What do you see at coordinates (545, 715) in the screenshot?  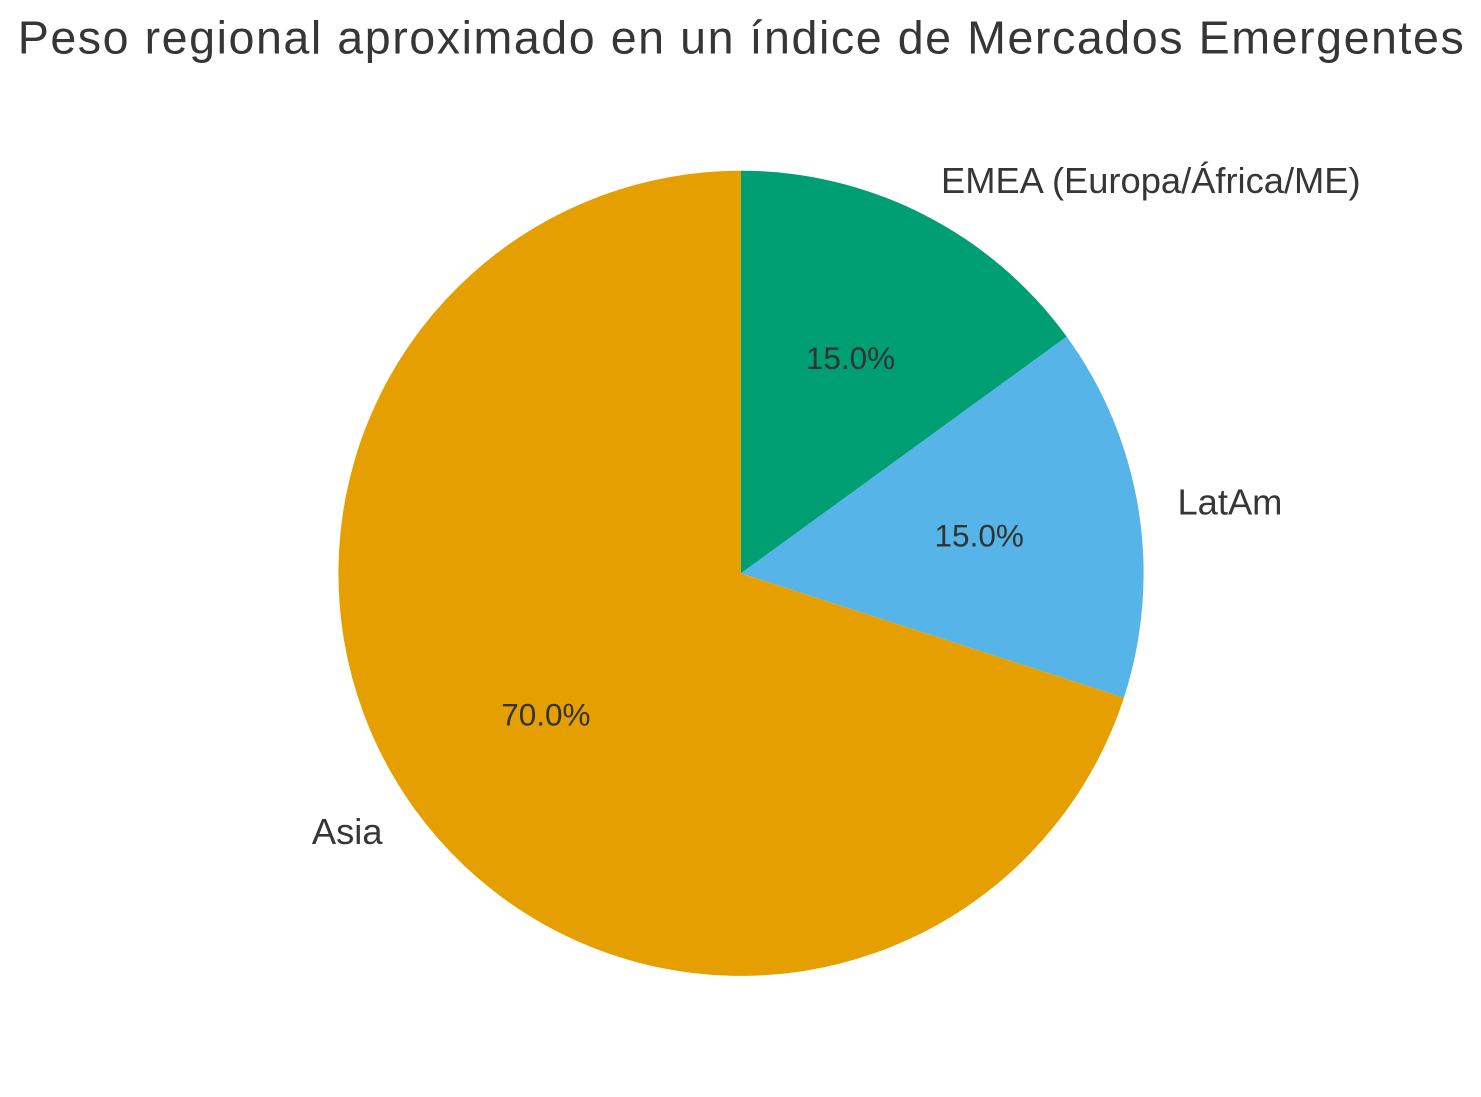 I see `svg-text: 70.0%` at bounding box center [545, 715].